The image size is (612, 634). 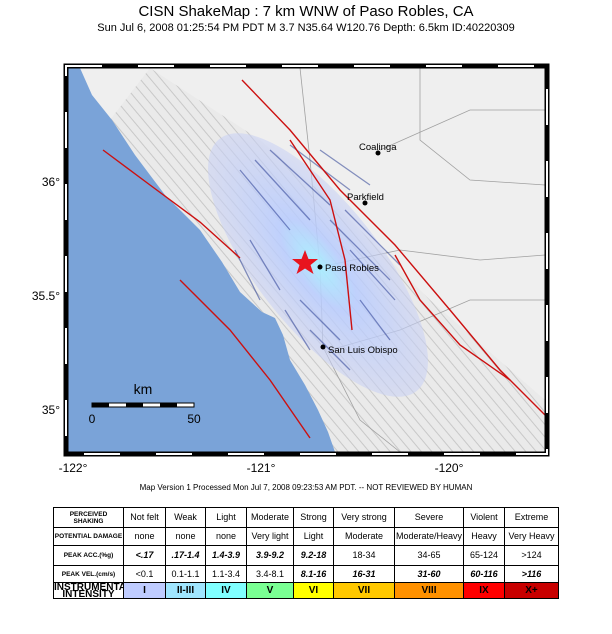 I want to click on cell: 34-65, so click(x=429, y=555).